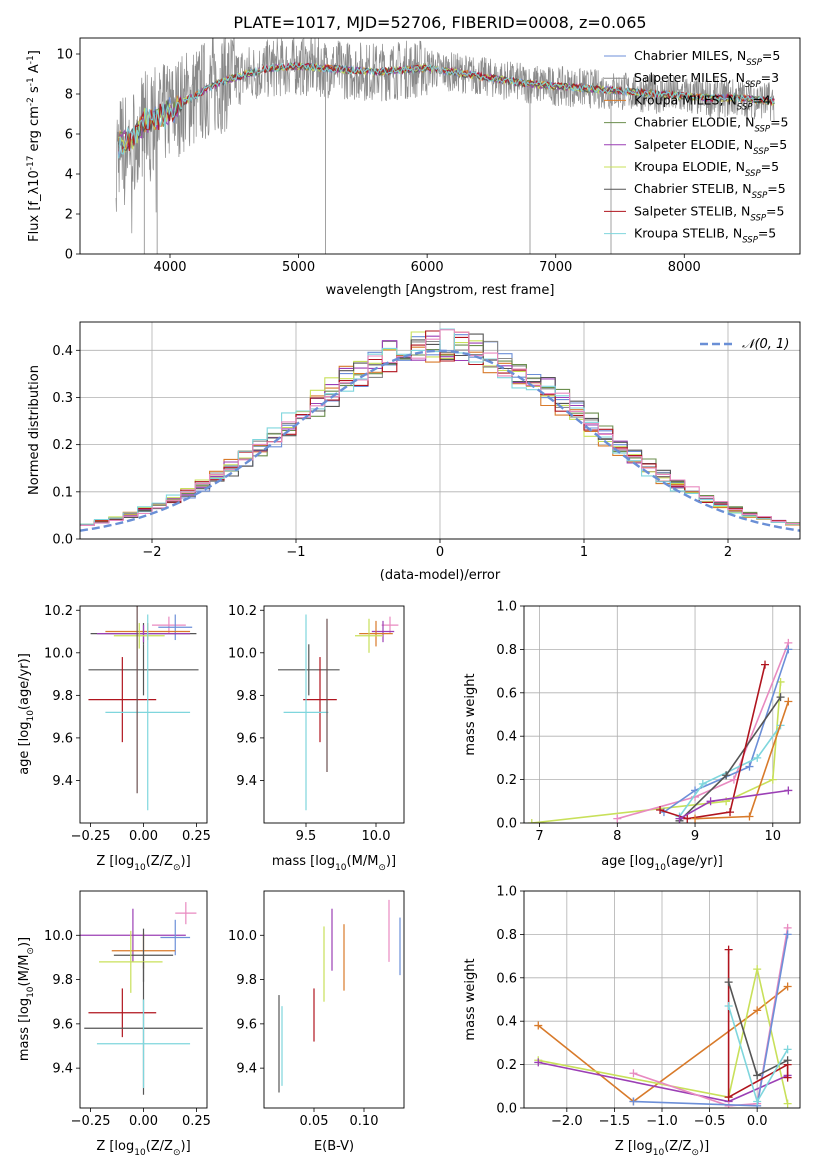 The image size is (819, 1170). Describe the element at coordinates (91, 1121) in the screenshot. I see `massZ-xtick-label: −0.25` at that location.